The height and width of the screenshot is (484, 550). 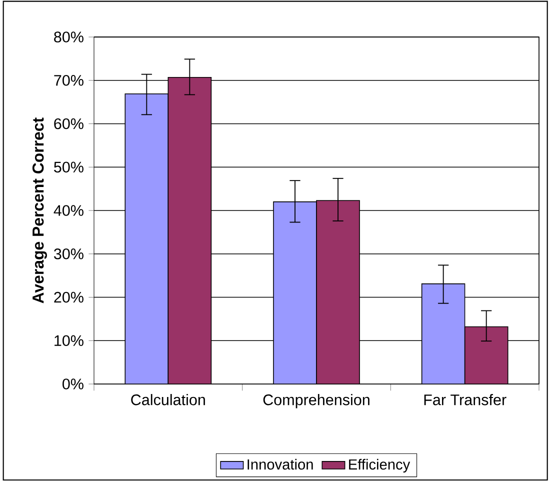 I want to click on y-tick-label: 10%, so click(x=69, y=340).